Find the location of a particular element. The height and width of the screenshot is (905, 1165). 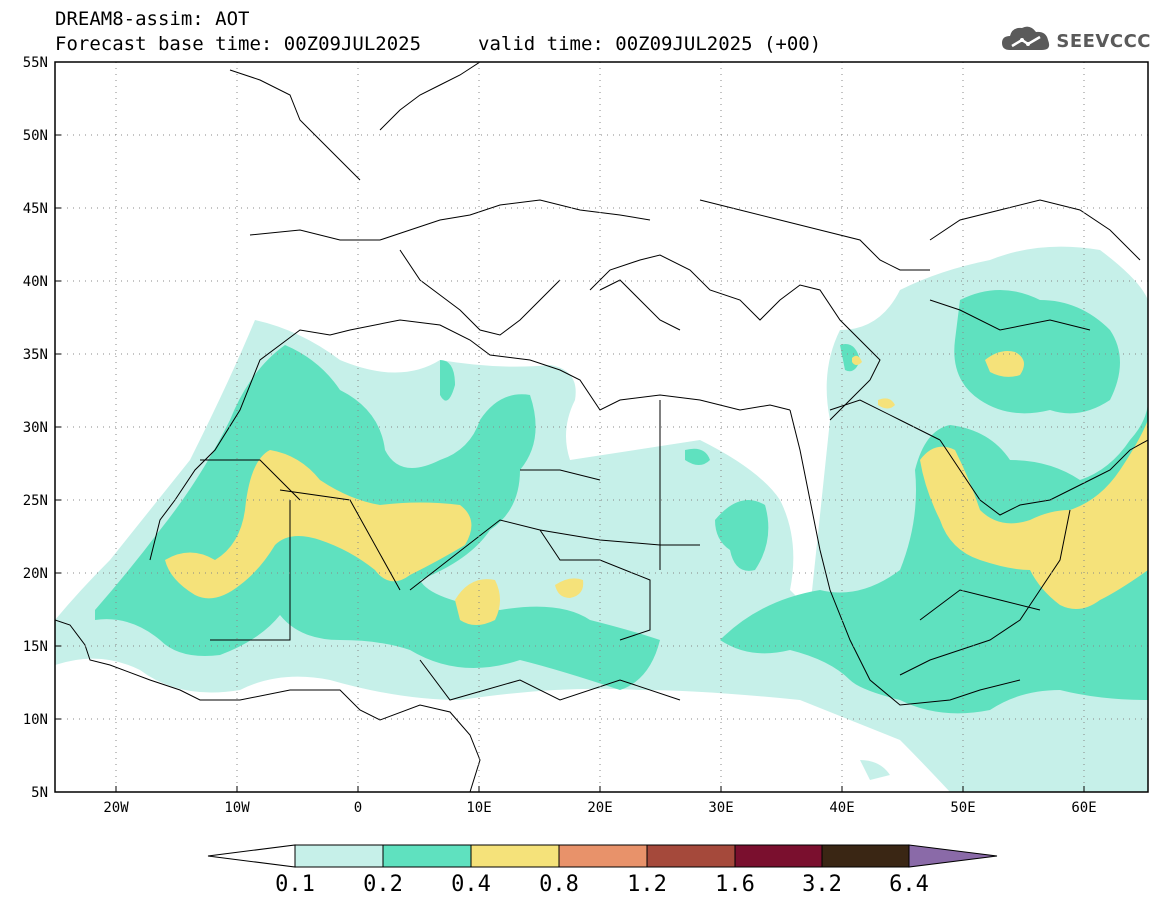

colorbar-label: 0.1 is located at coordinates (295, 884).